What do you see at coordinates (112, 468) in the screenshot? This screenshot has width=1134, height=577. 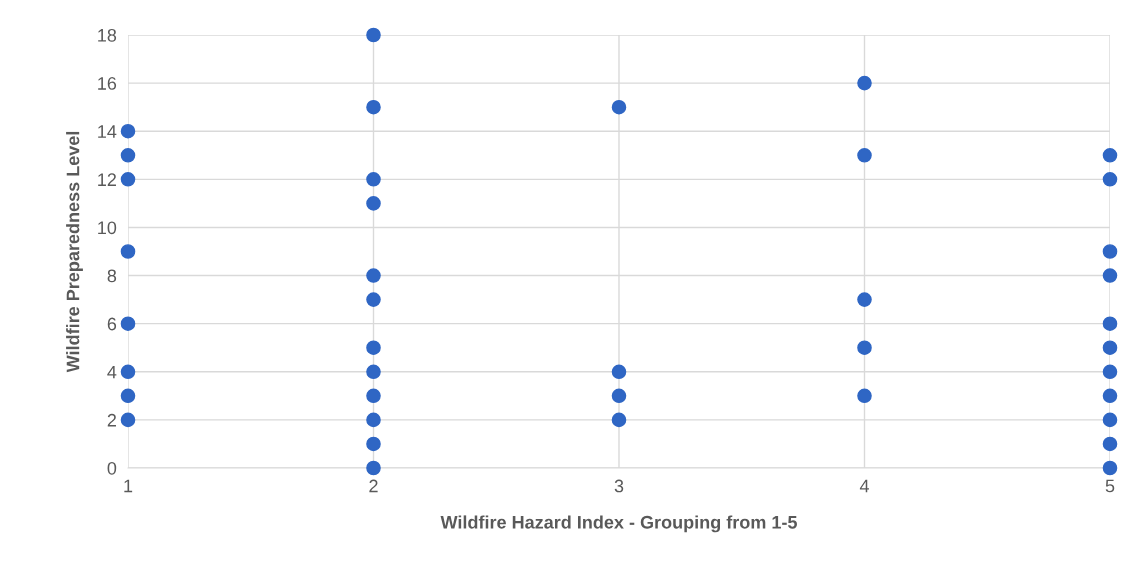 I see `y-tick-label: 0` at bounding box center [112, 468].